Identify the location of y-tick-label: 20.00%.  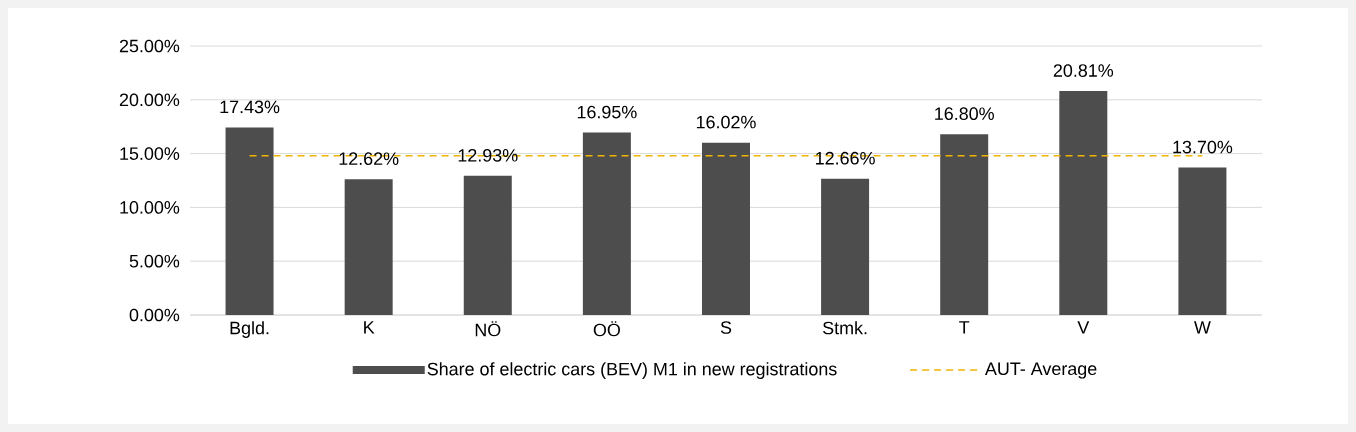
(149, 100).